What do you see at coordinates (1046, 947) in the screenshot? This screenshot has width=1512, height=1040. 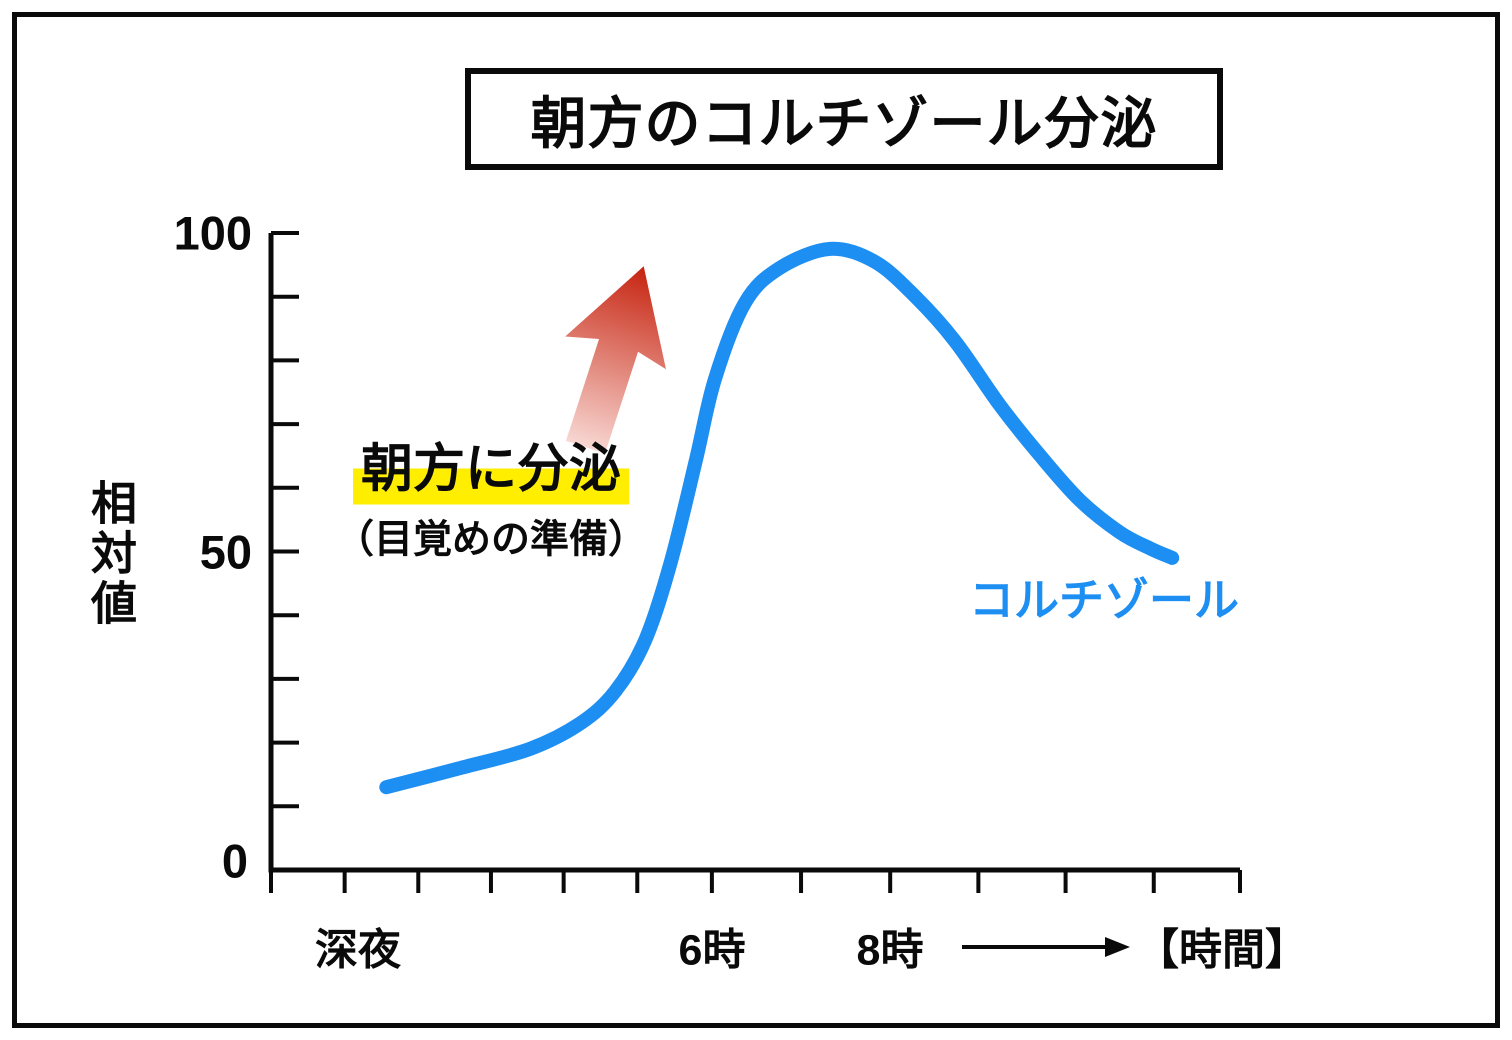 I see `time-direction-arrow-icon` at bounding box center [1046, 947].